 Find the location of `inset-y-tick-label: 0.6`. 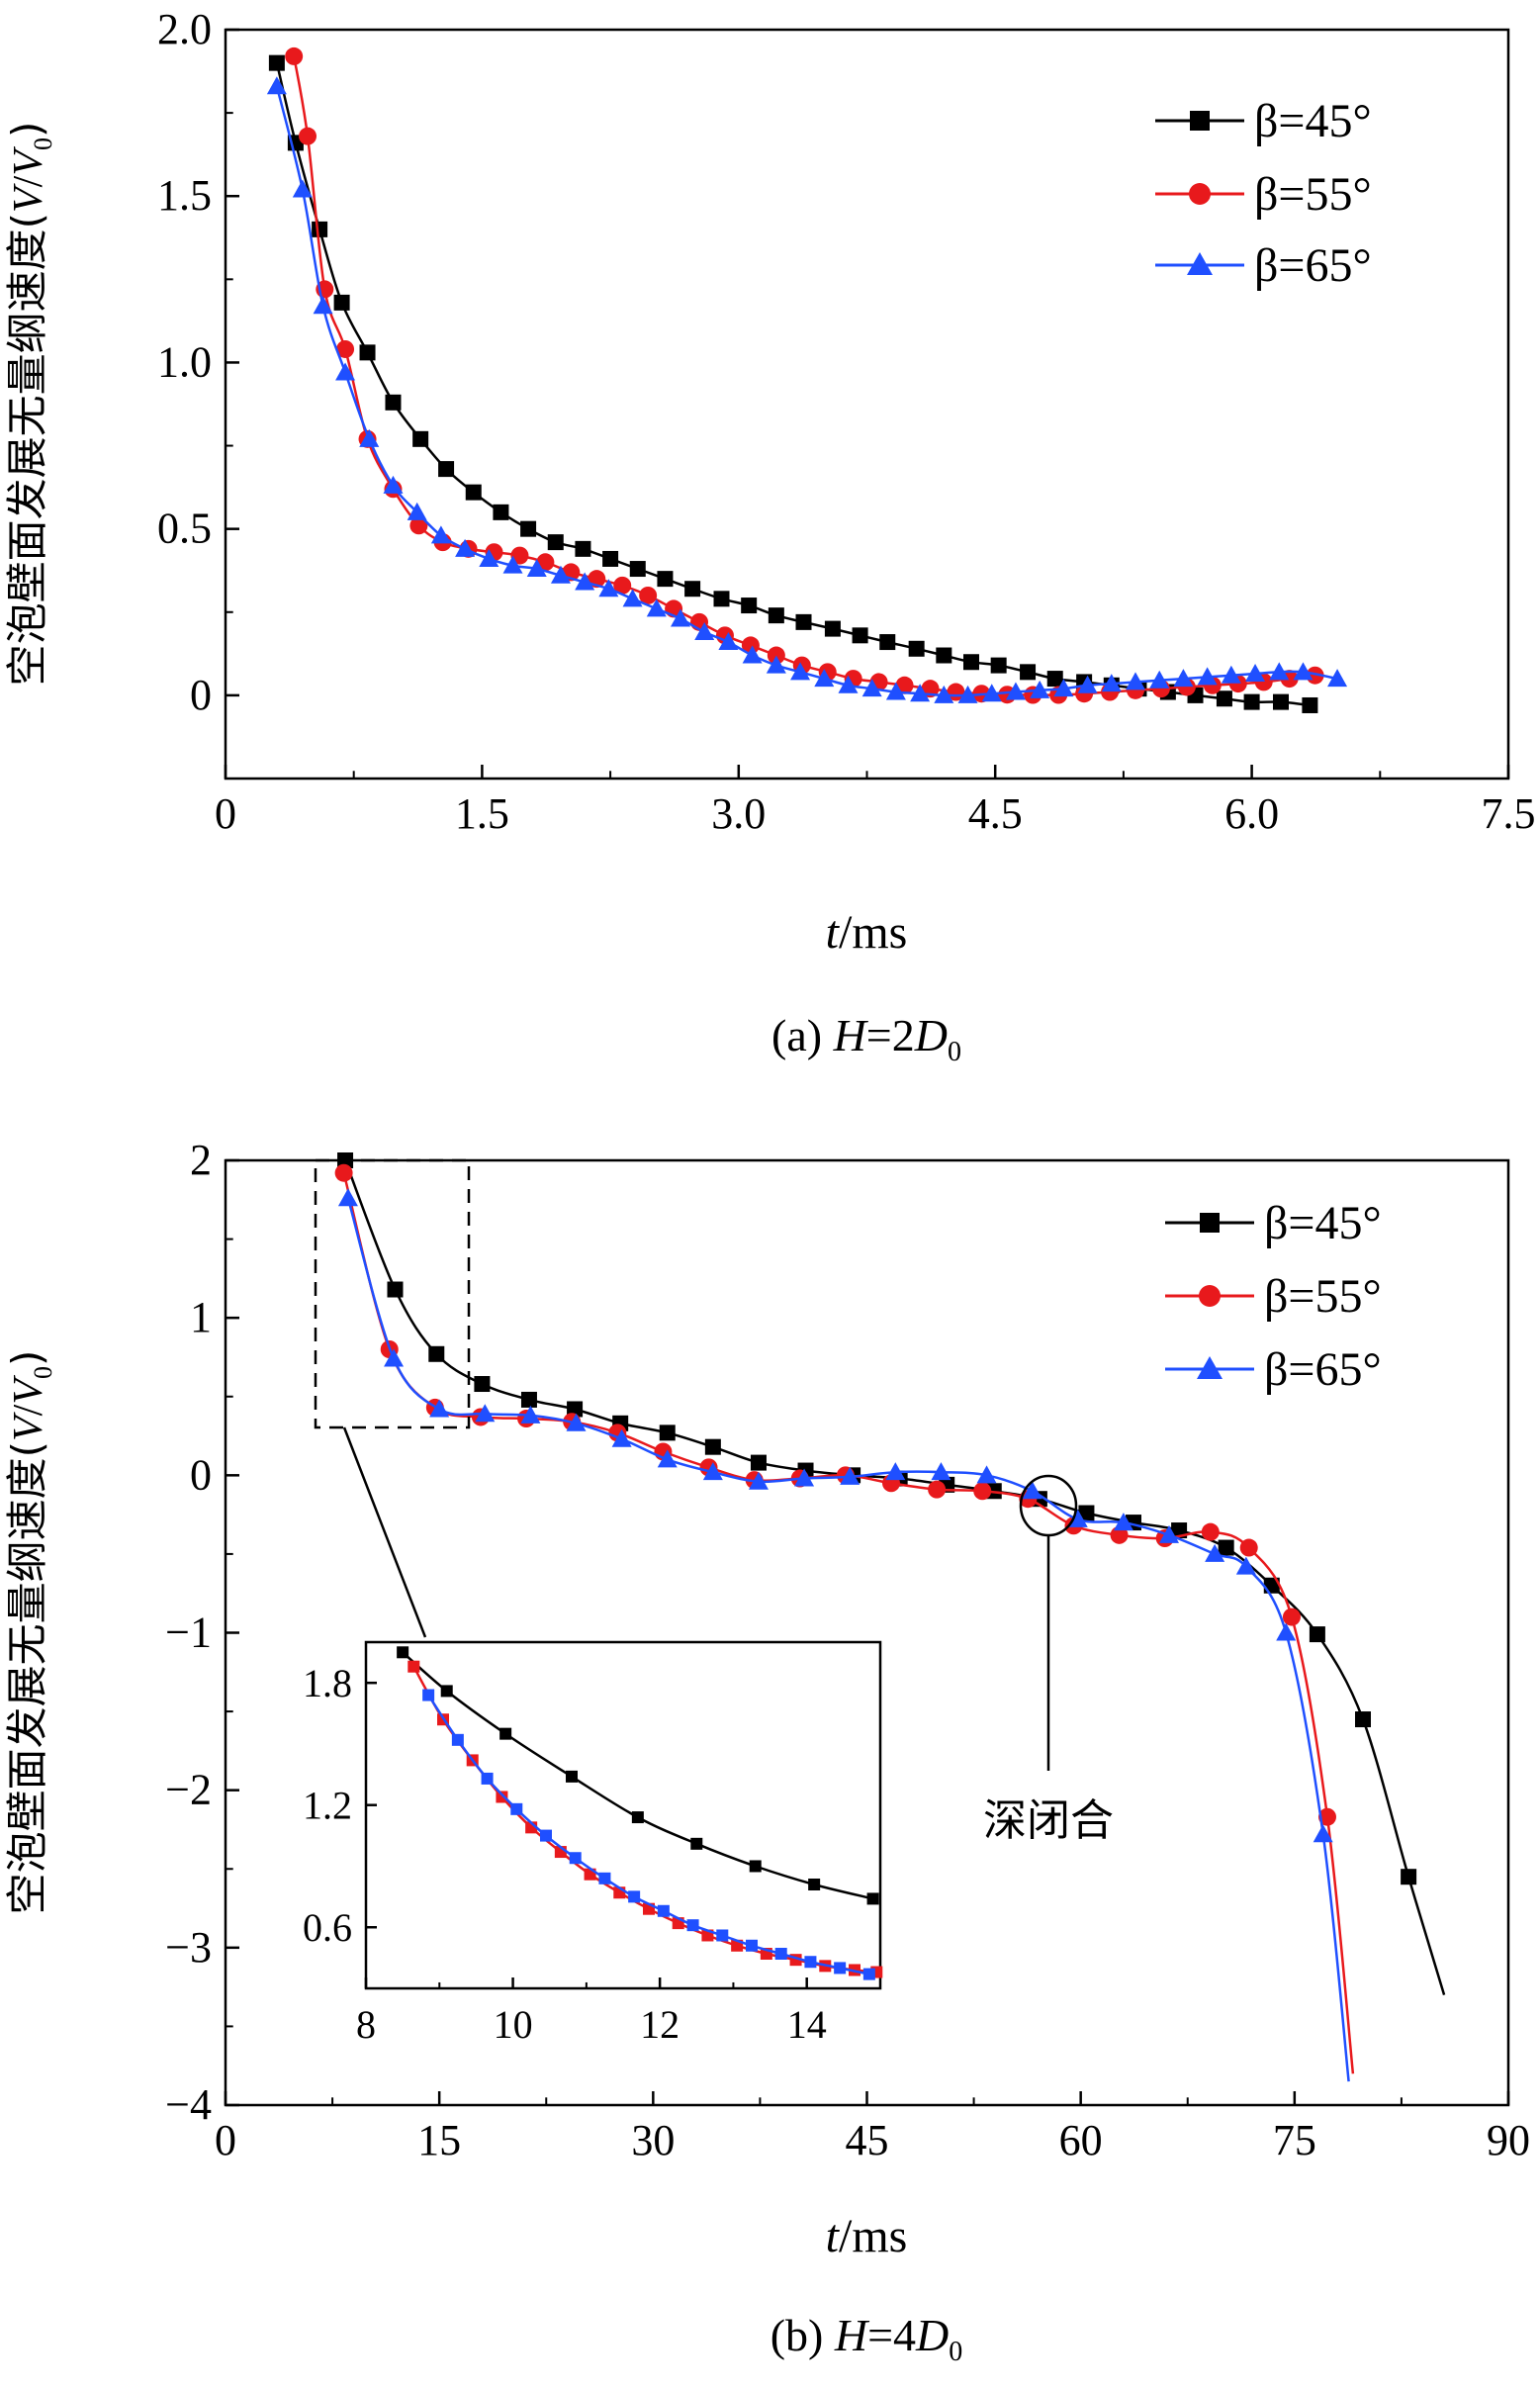

inset-y-tick-label: 0.6 is located at coordinates (327, 1927).